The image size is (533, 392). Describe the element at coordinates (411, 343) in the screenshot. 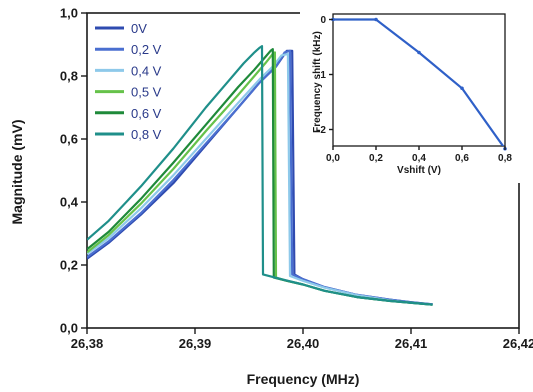

I see `main-x-tick-label: 26,41` at that location.